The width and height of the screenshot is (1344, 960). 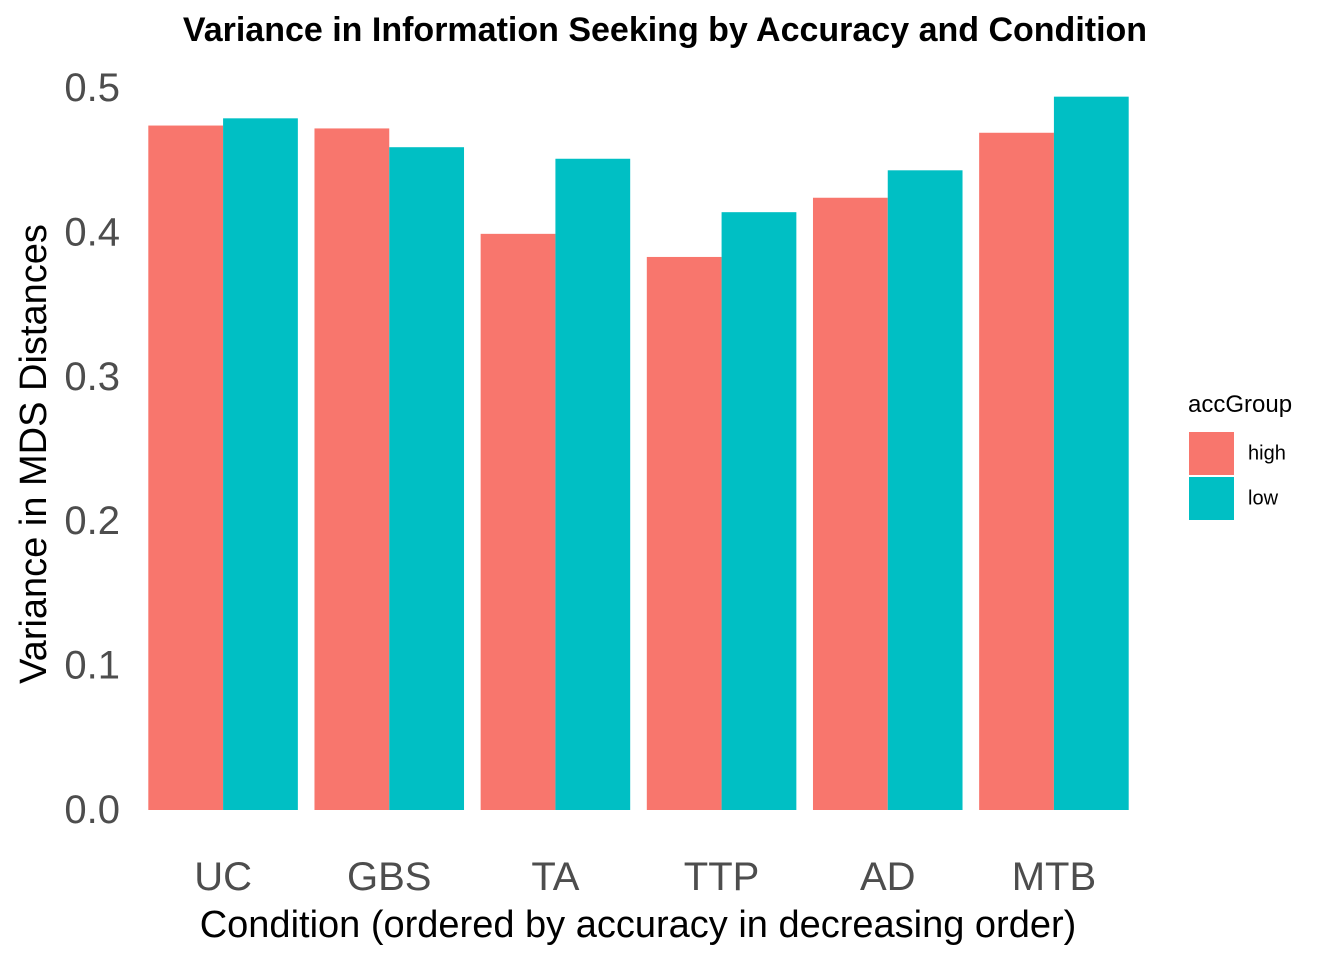 I want to click on x-tick-label: UC, so click(x=223, y=877).